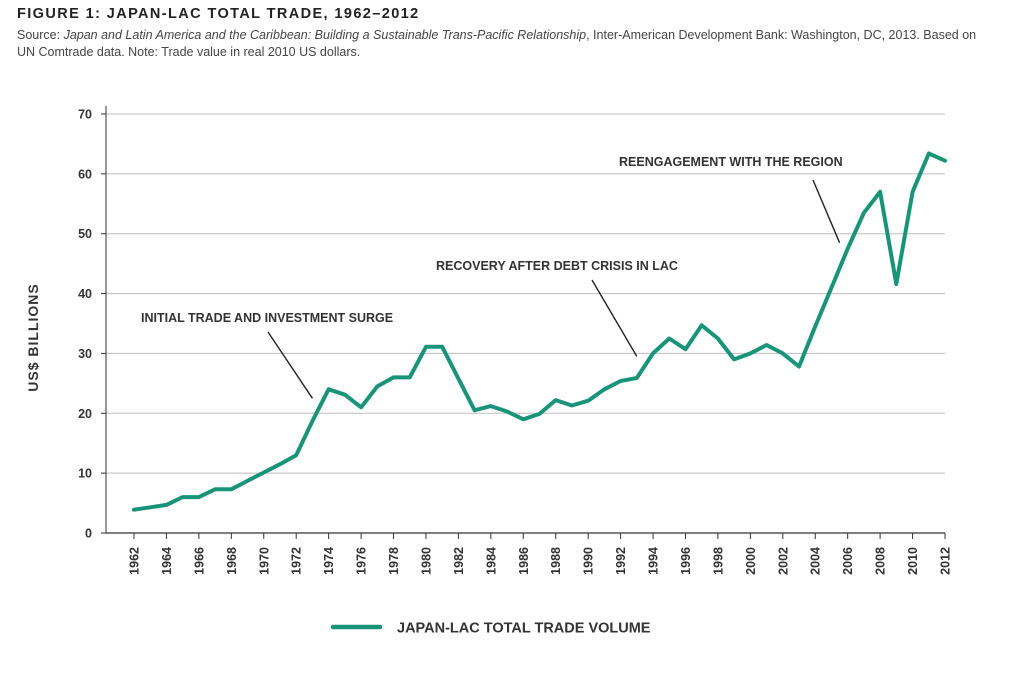  I want to click on y-axis-label: US$ BILLIONS, so click(33, 337).